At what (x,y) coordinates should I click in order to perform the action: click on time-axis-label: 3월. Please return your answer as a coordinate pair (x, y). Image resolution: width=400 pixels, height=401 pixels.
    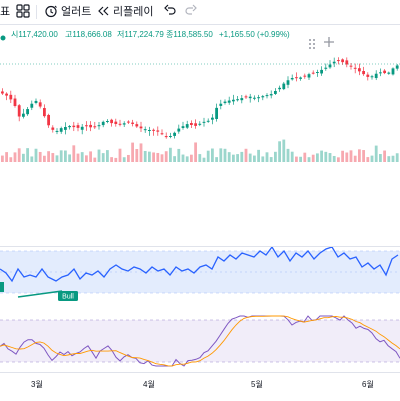
    Looking at the image, I should click on (37, 384).